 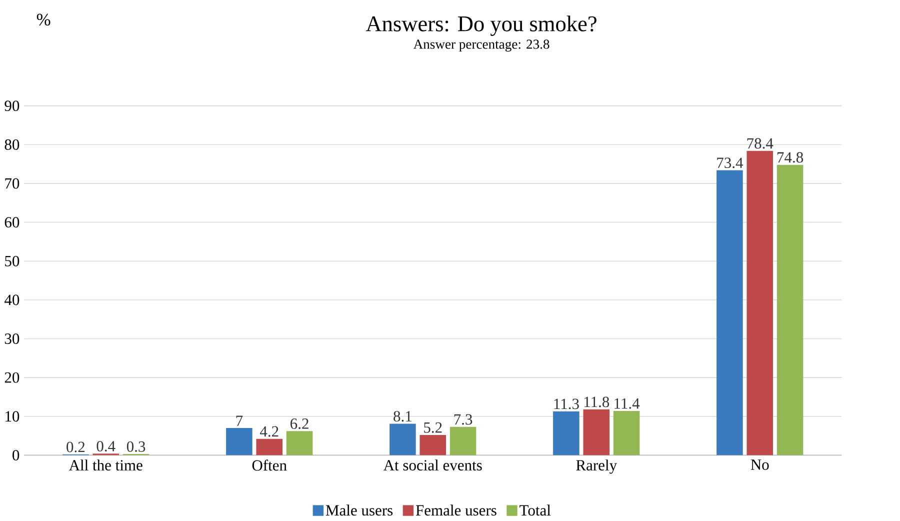 What do you see at coordinates (299, 423) in the screenshot?
I see `data-label: 6.2` at bounding box center [299, 423].